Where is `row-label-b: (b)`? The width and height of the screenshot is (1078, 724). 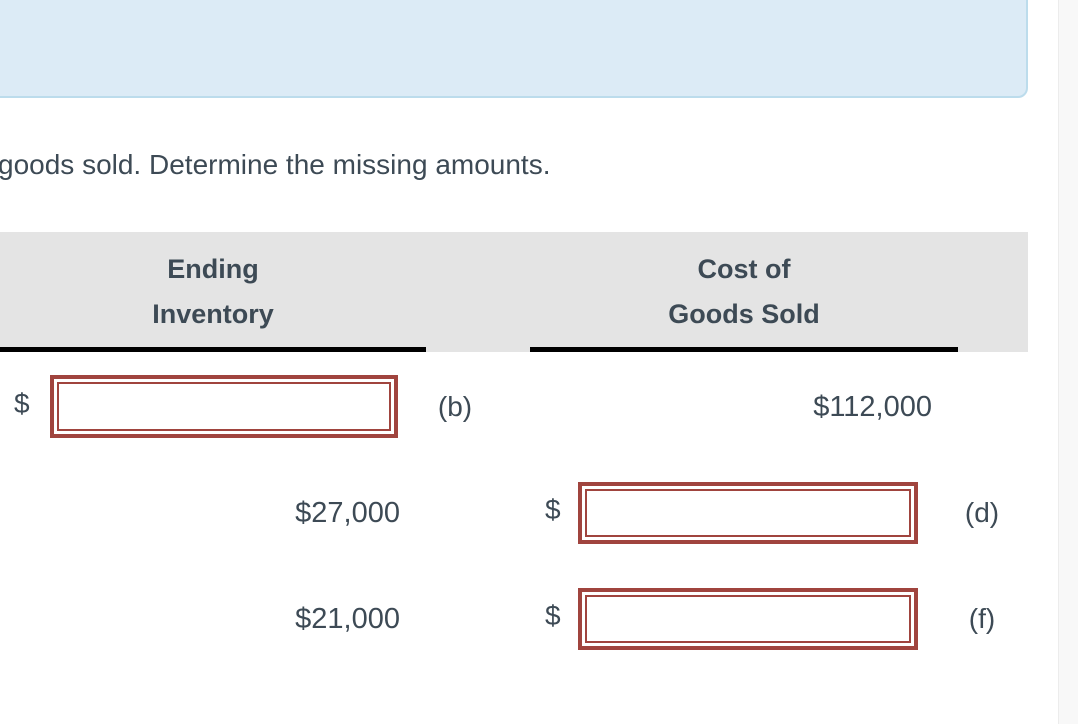 row-label-b: (b) is located at coordinates (455, 406).